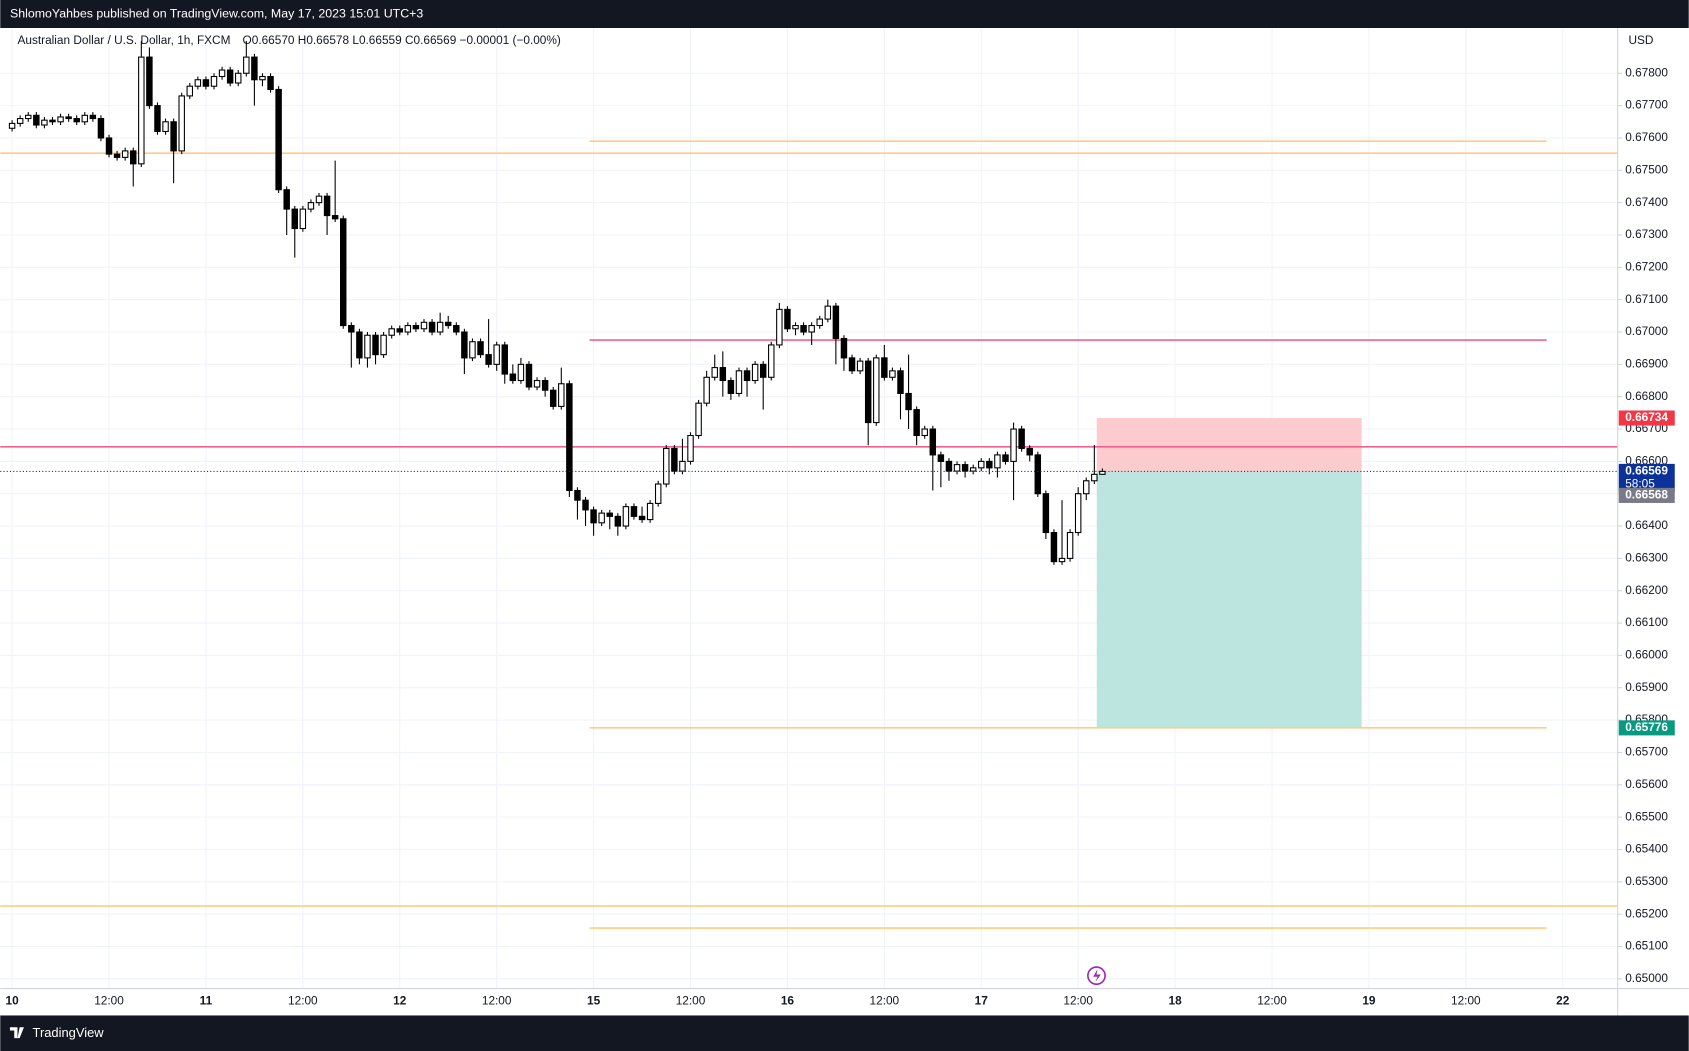 This screenshot has width=1689, height=1051. I want to click on y-tick-label: 0.65100, so click(1646, 946).